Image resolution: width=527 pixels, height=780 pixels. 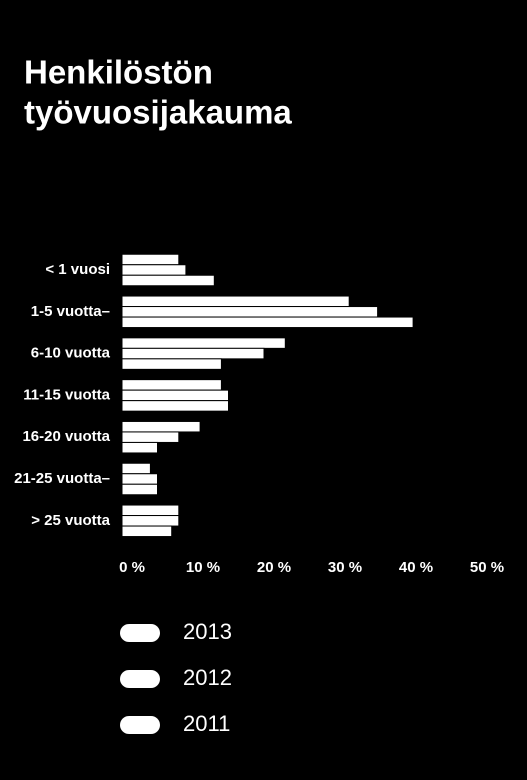 I want to click on y-tick-label: 11-15 vuotta, so click(x=66, y=394).